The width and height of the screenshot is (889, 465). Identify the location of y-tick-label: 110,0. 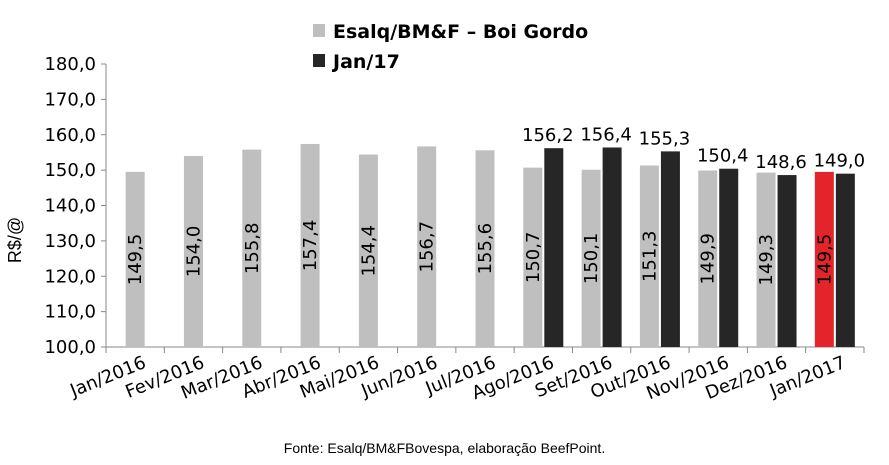
(70, 312).